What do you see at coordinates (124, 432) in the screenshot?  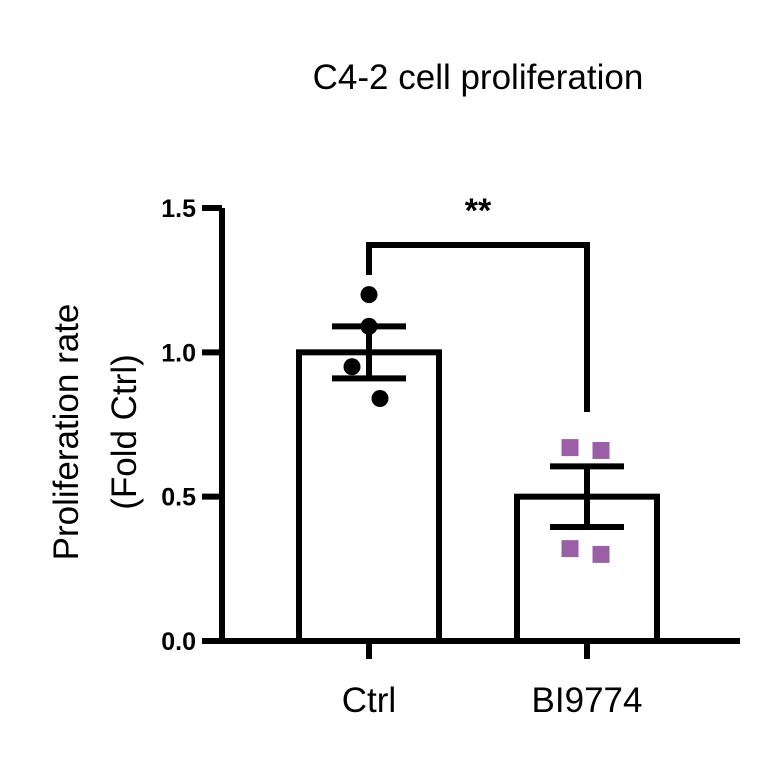 I see `y-axis-label-line-2: (Fold Ctrl)` at bounding box center [124, 432].